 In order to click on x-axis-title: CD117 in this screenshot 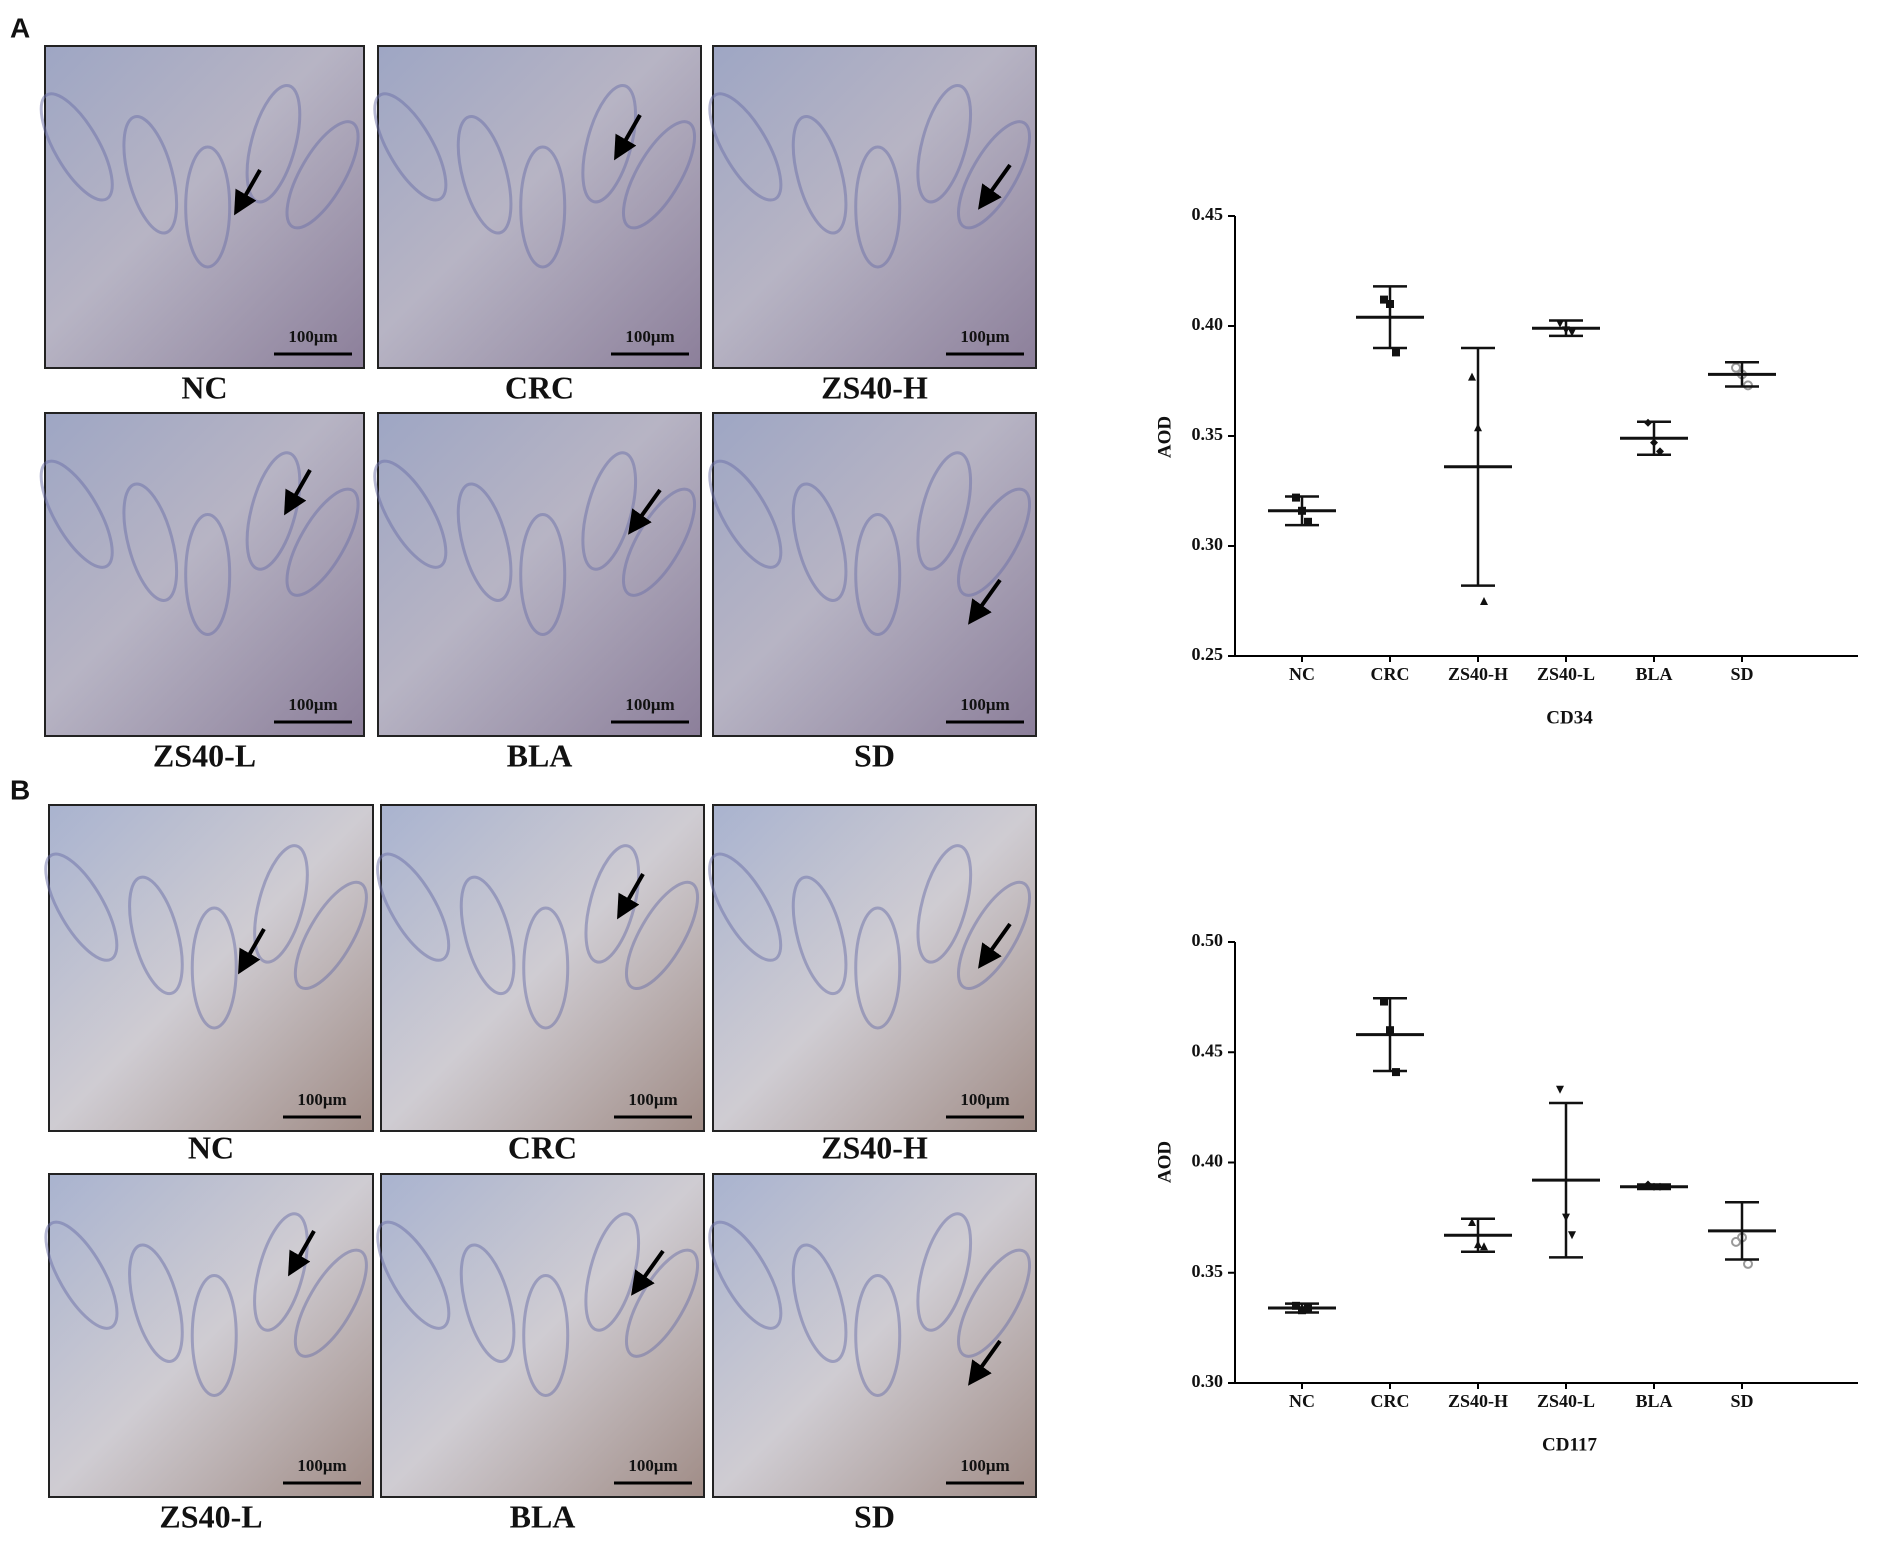, I will do `click(1569, 1444)`.